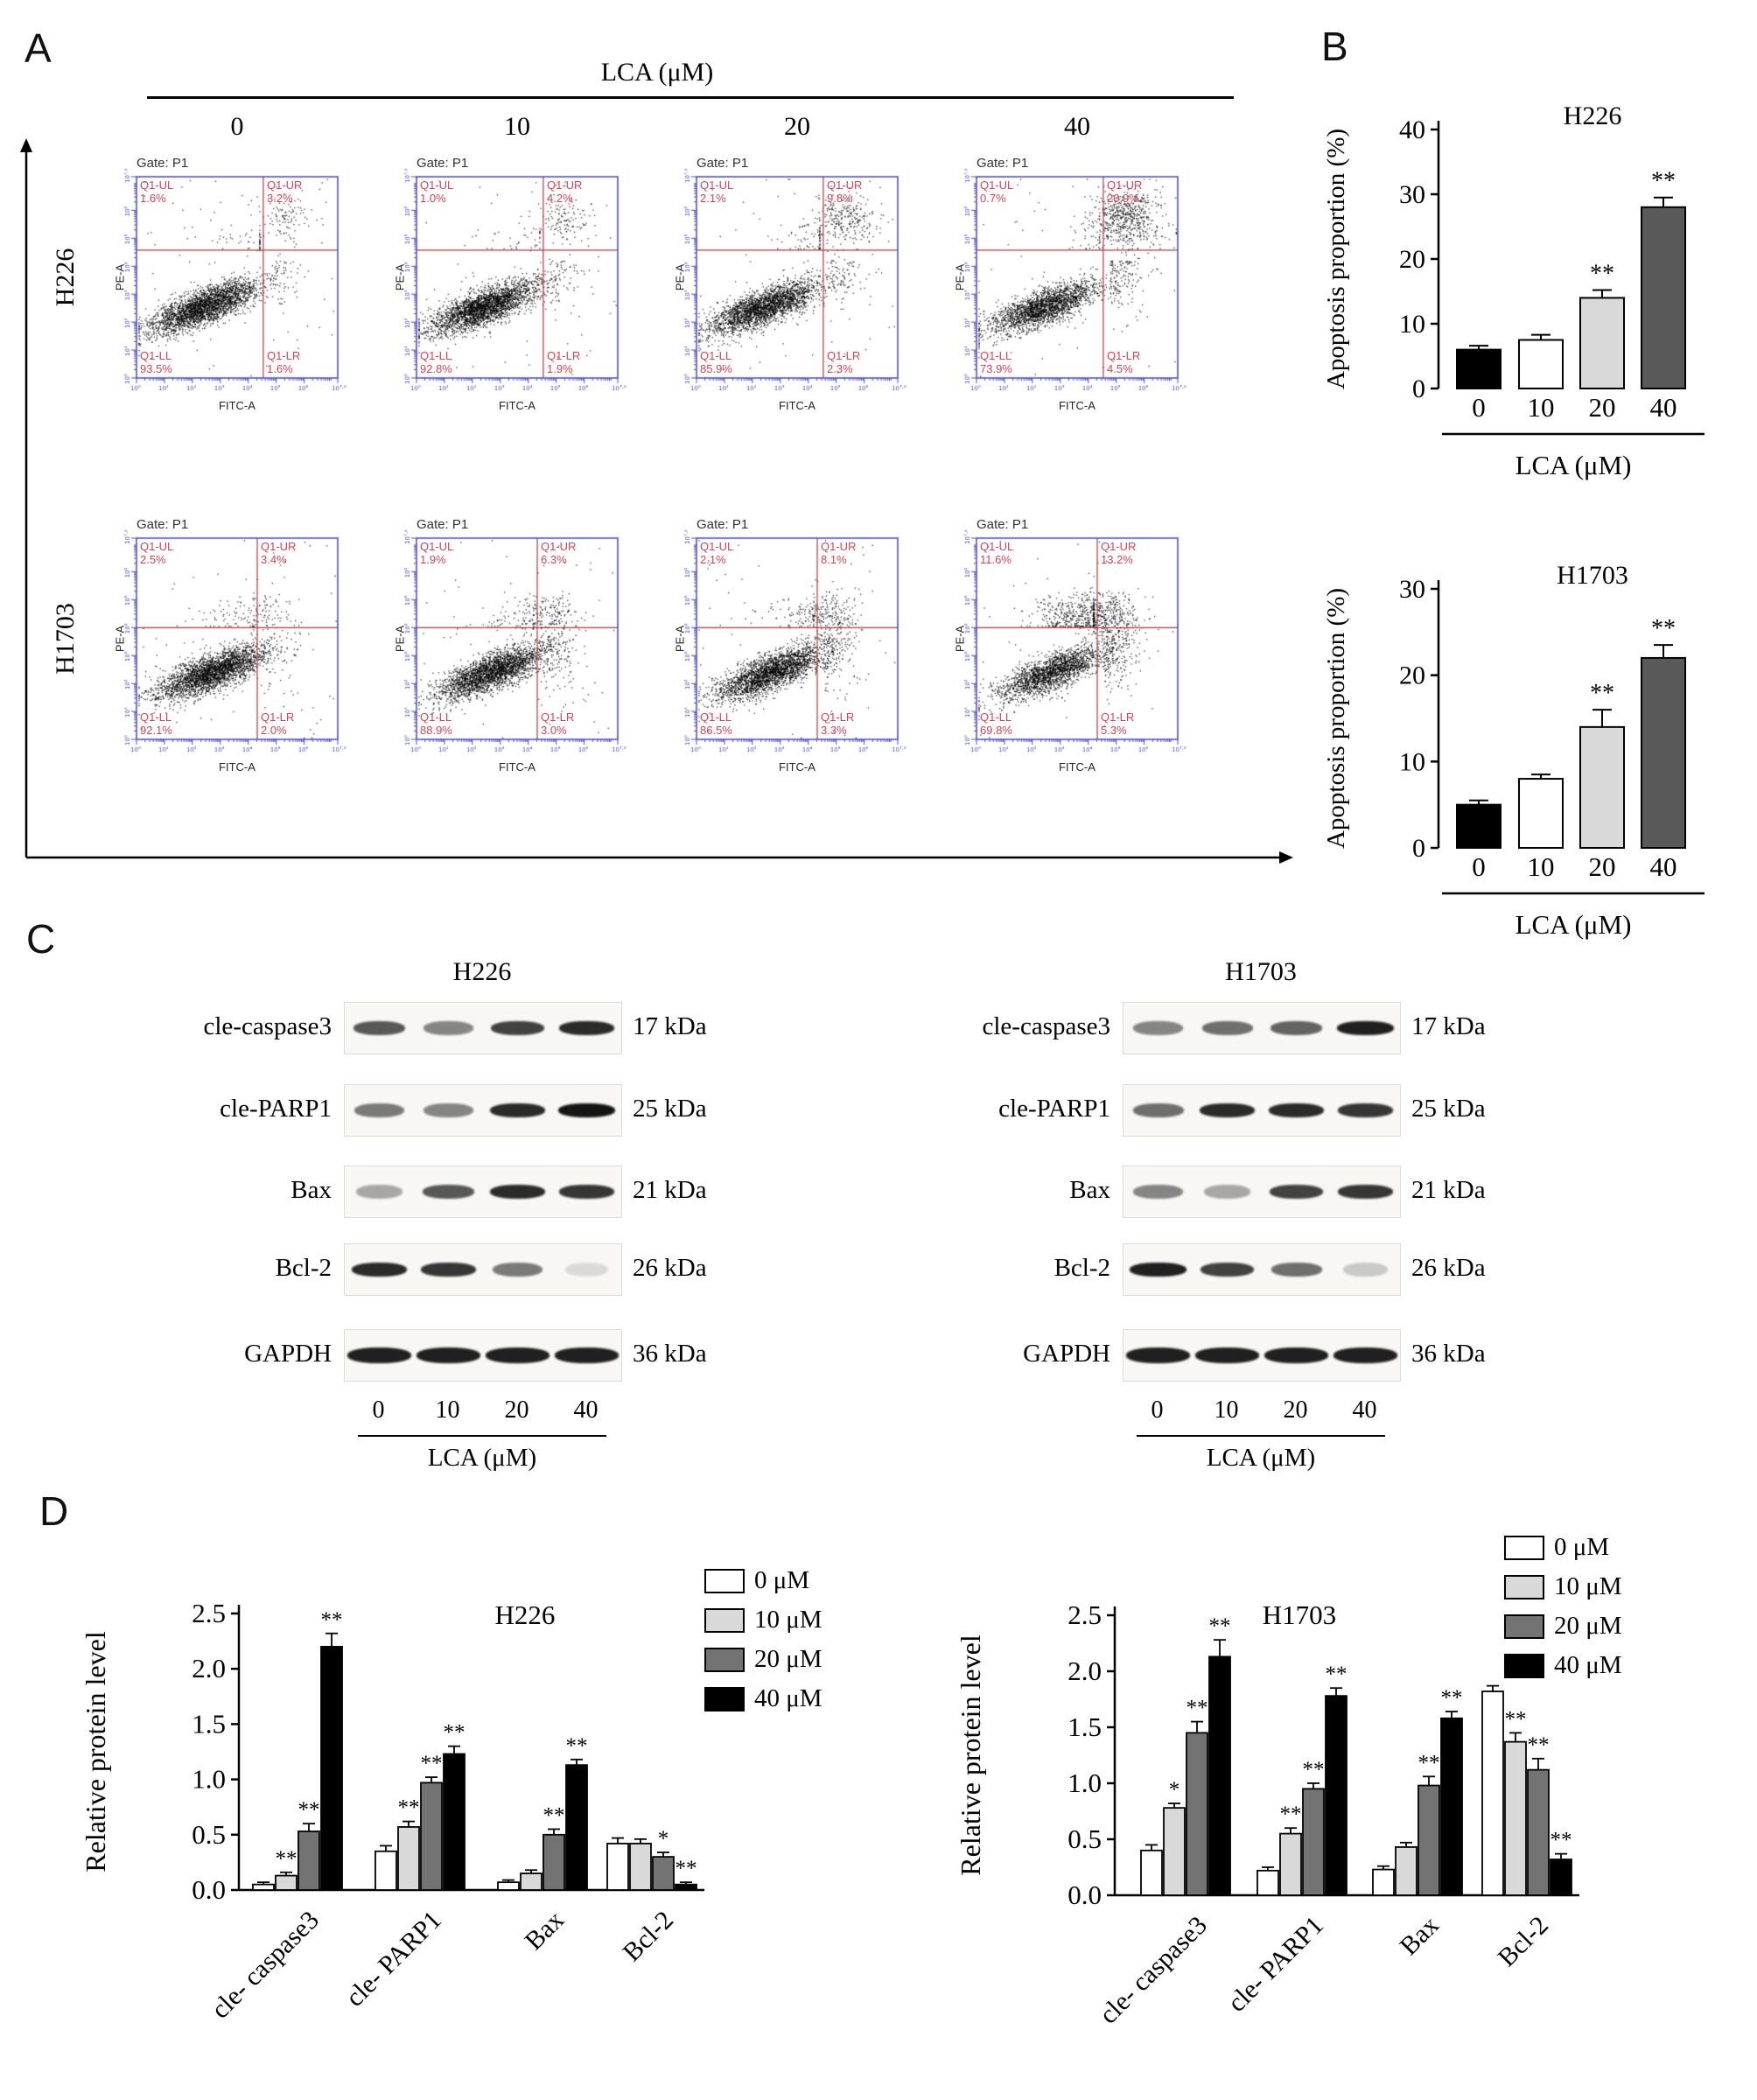  What do you see at coordinates (279, 553) in the screenshot?
I see `quadrant-label: Q1-UR 3.4%` at bounding box center [279, 553].